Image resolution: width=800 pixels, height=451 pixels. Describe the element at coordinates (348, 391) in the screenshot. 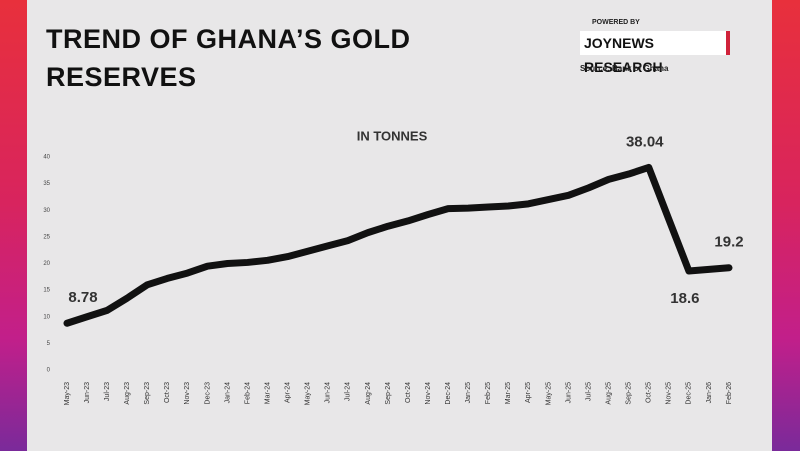

I see `x-tick-label: Jul-24` at that location.